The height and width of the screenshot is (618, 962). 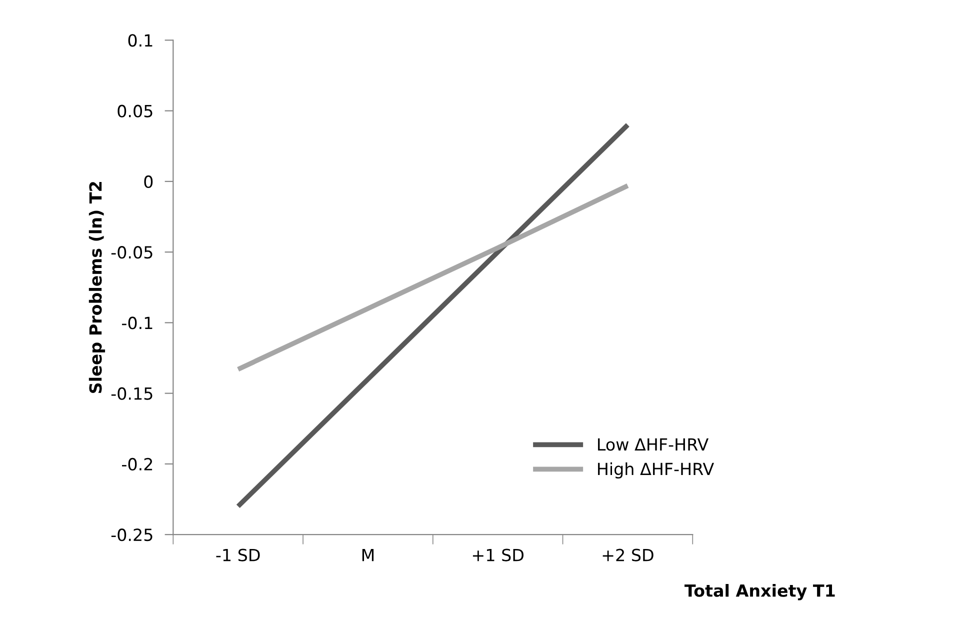 What do you see at coordinates (628, 555) in the screenshot?
I see `x-tick-label: +2 SD` at bounding box center [628, 555].